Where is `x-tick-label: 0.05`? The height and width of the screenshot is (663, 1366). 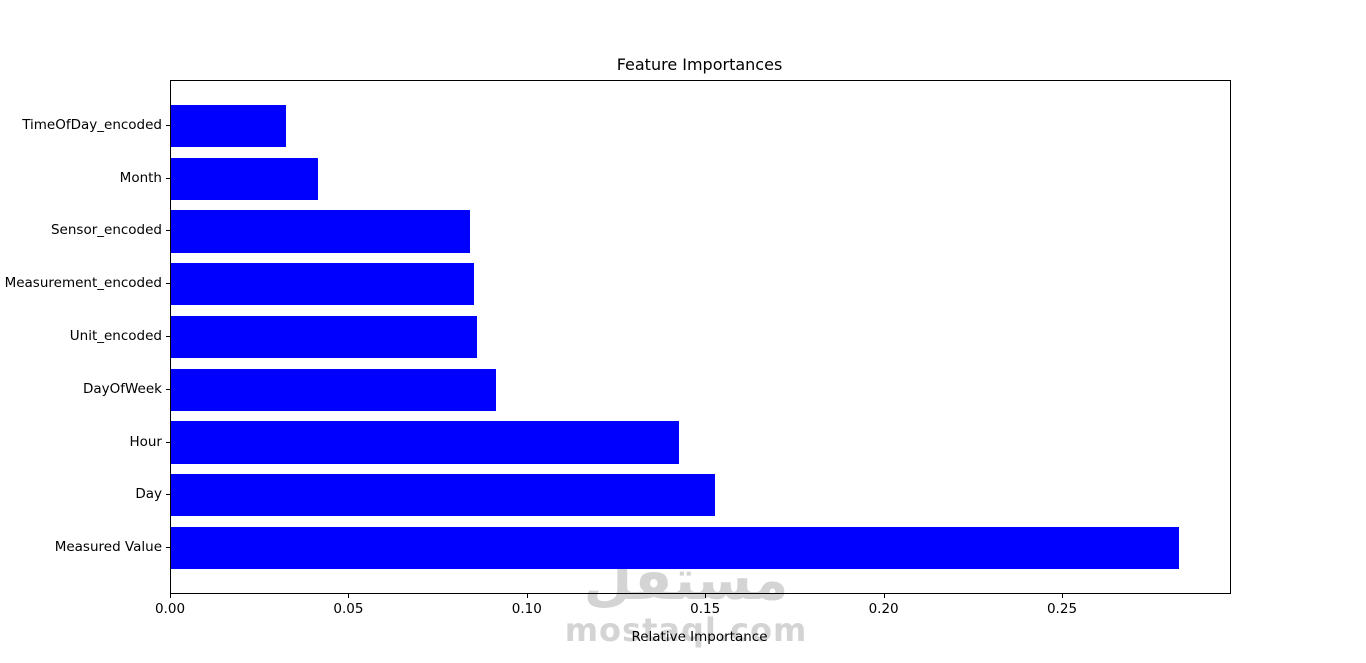
x-tick-label: 0.05 is located at coordinates (348, 609).